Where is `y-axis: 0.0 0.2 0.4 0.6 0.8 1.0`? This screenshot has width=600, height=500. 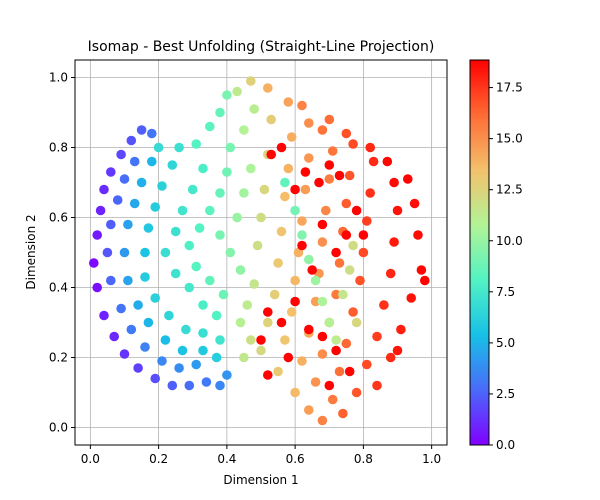 y-axis: 0.0 0.2 0.4 0.6 0.8 1.0 is located at coordinates (62, 253).